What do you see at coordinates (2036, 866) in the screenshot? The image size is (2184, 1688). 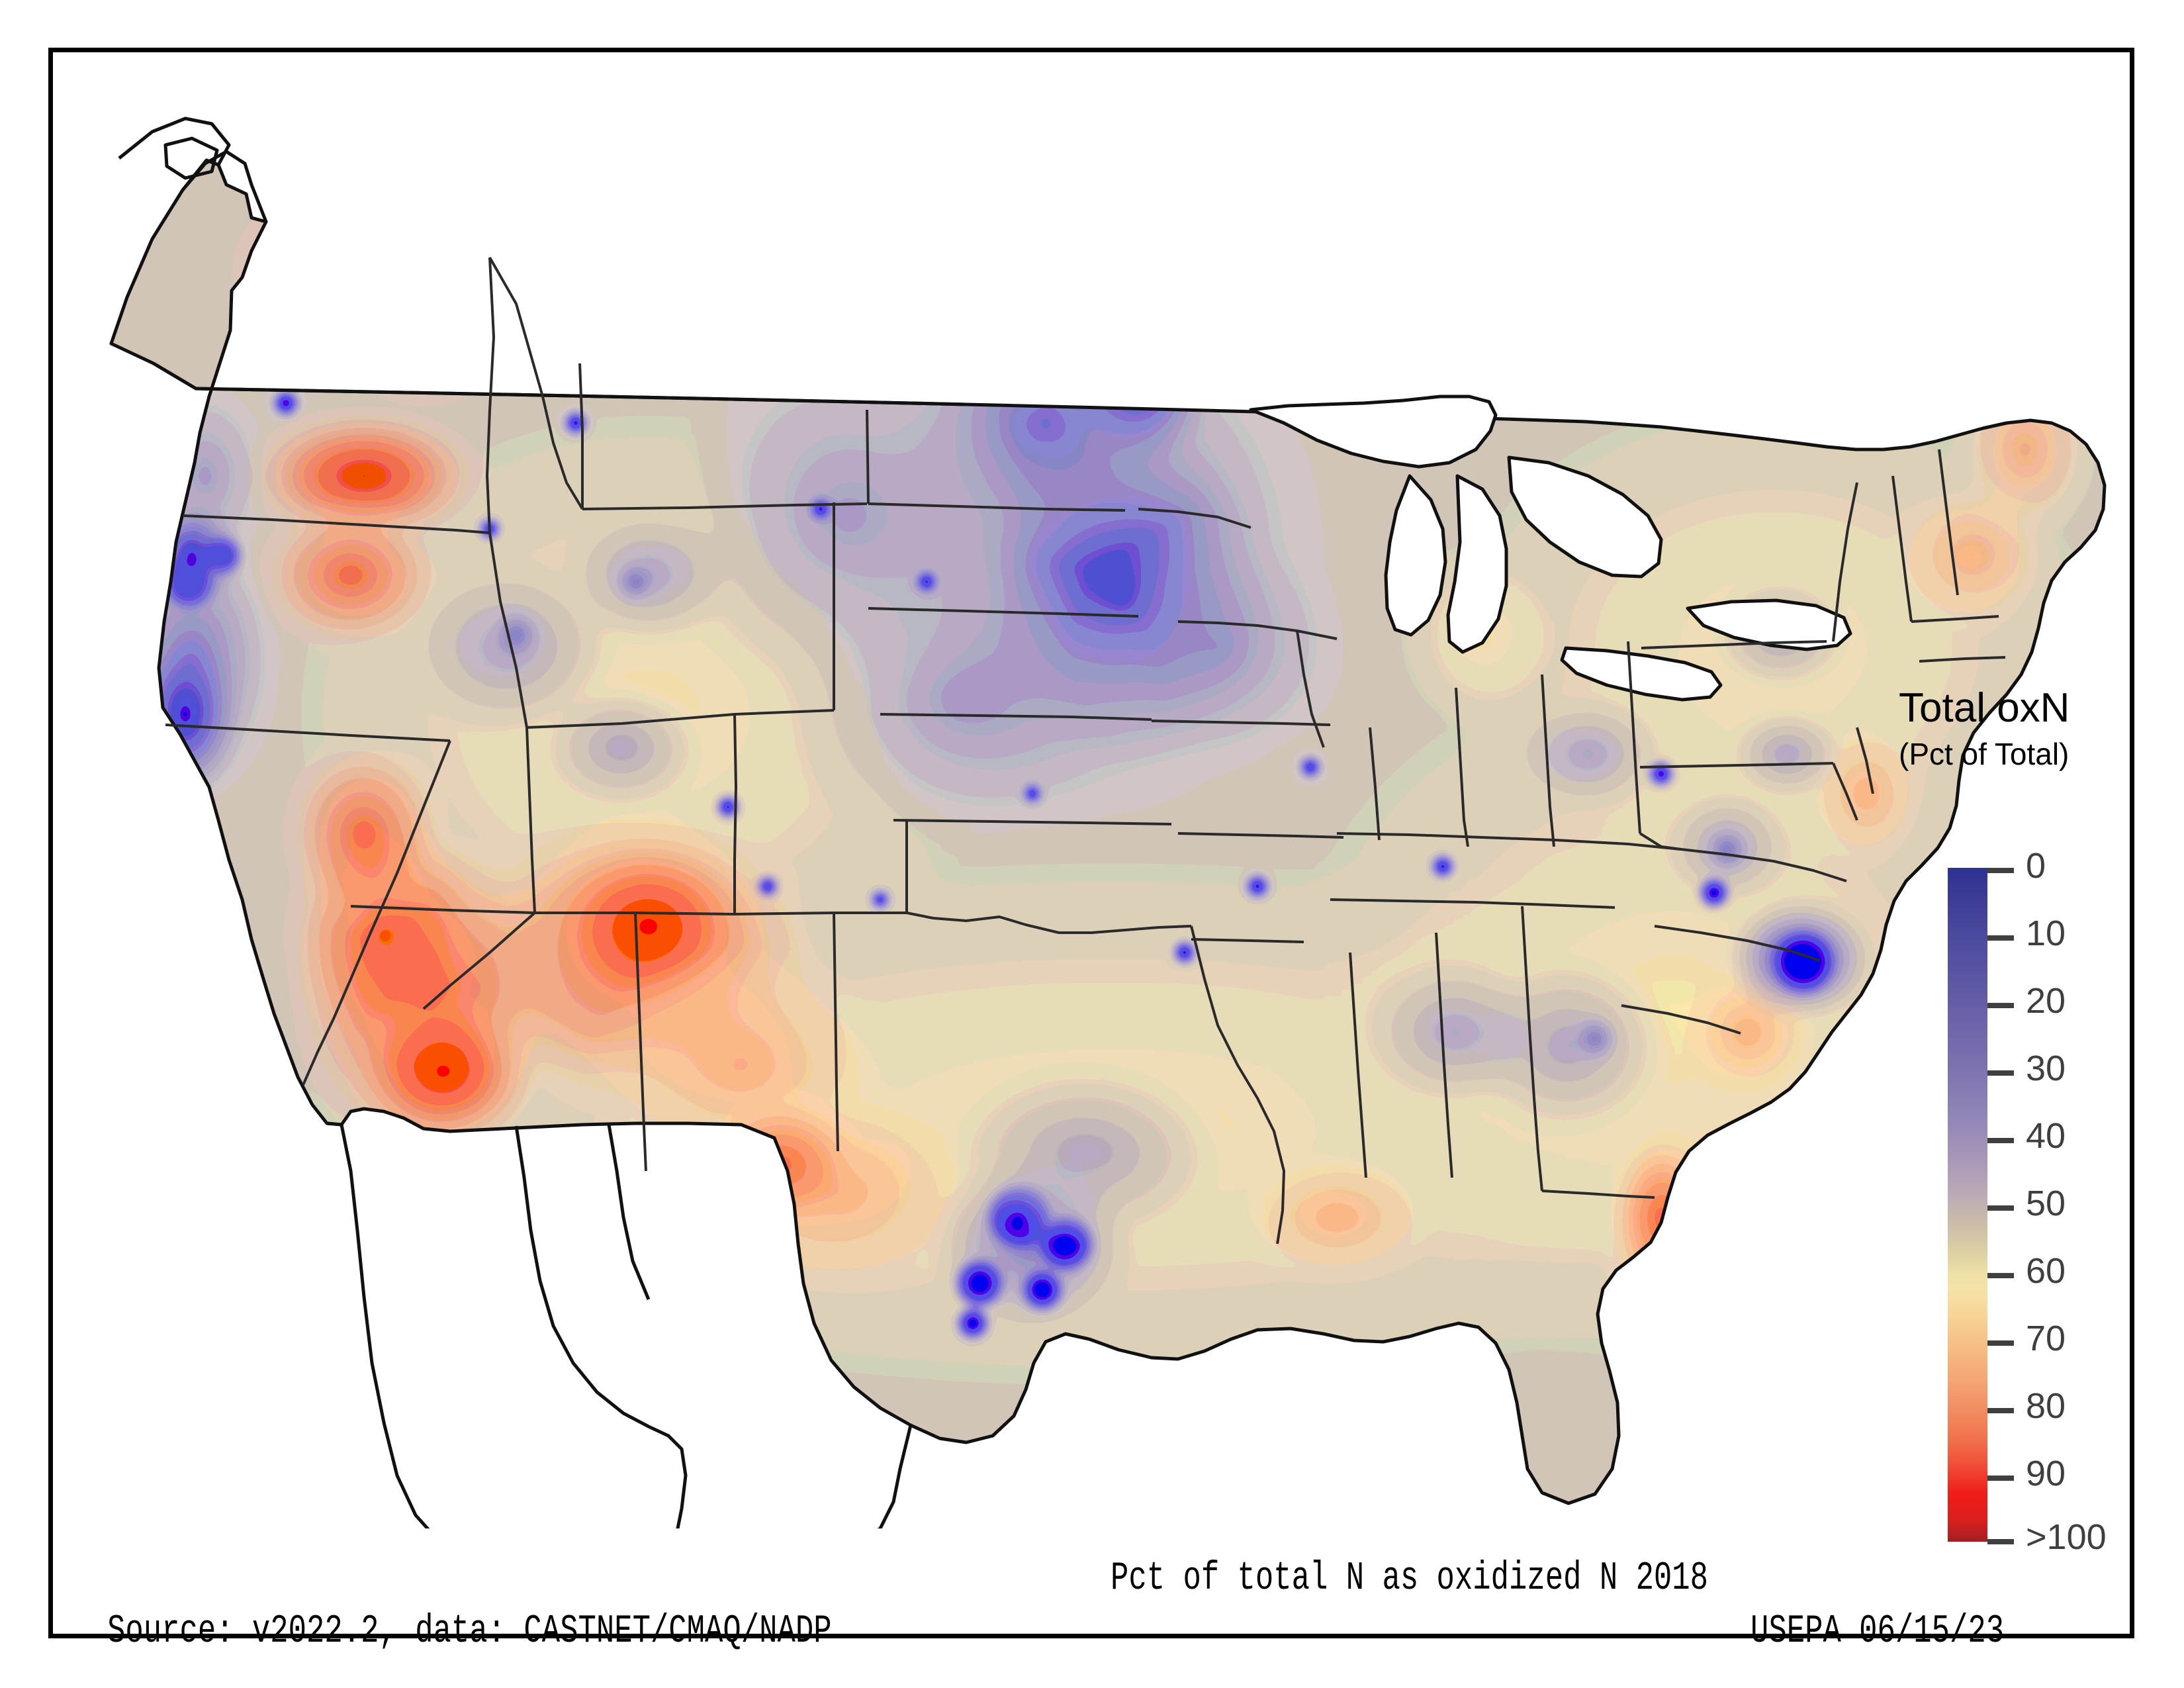 I see `colorbar-label-0: 0` at bounding box center [2036, 866].